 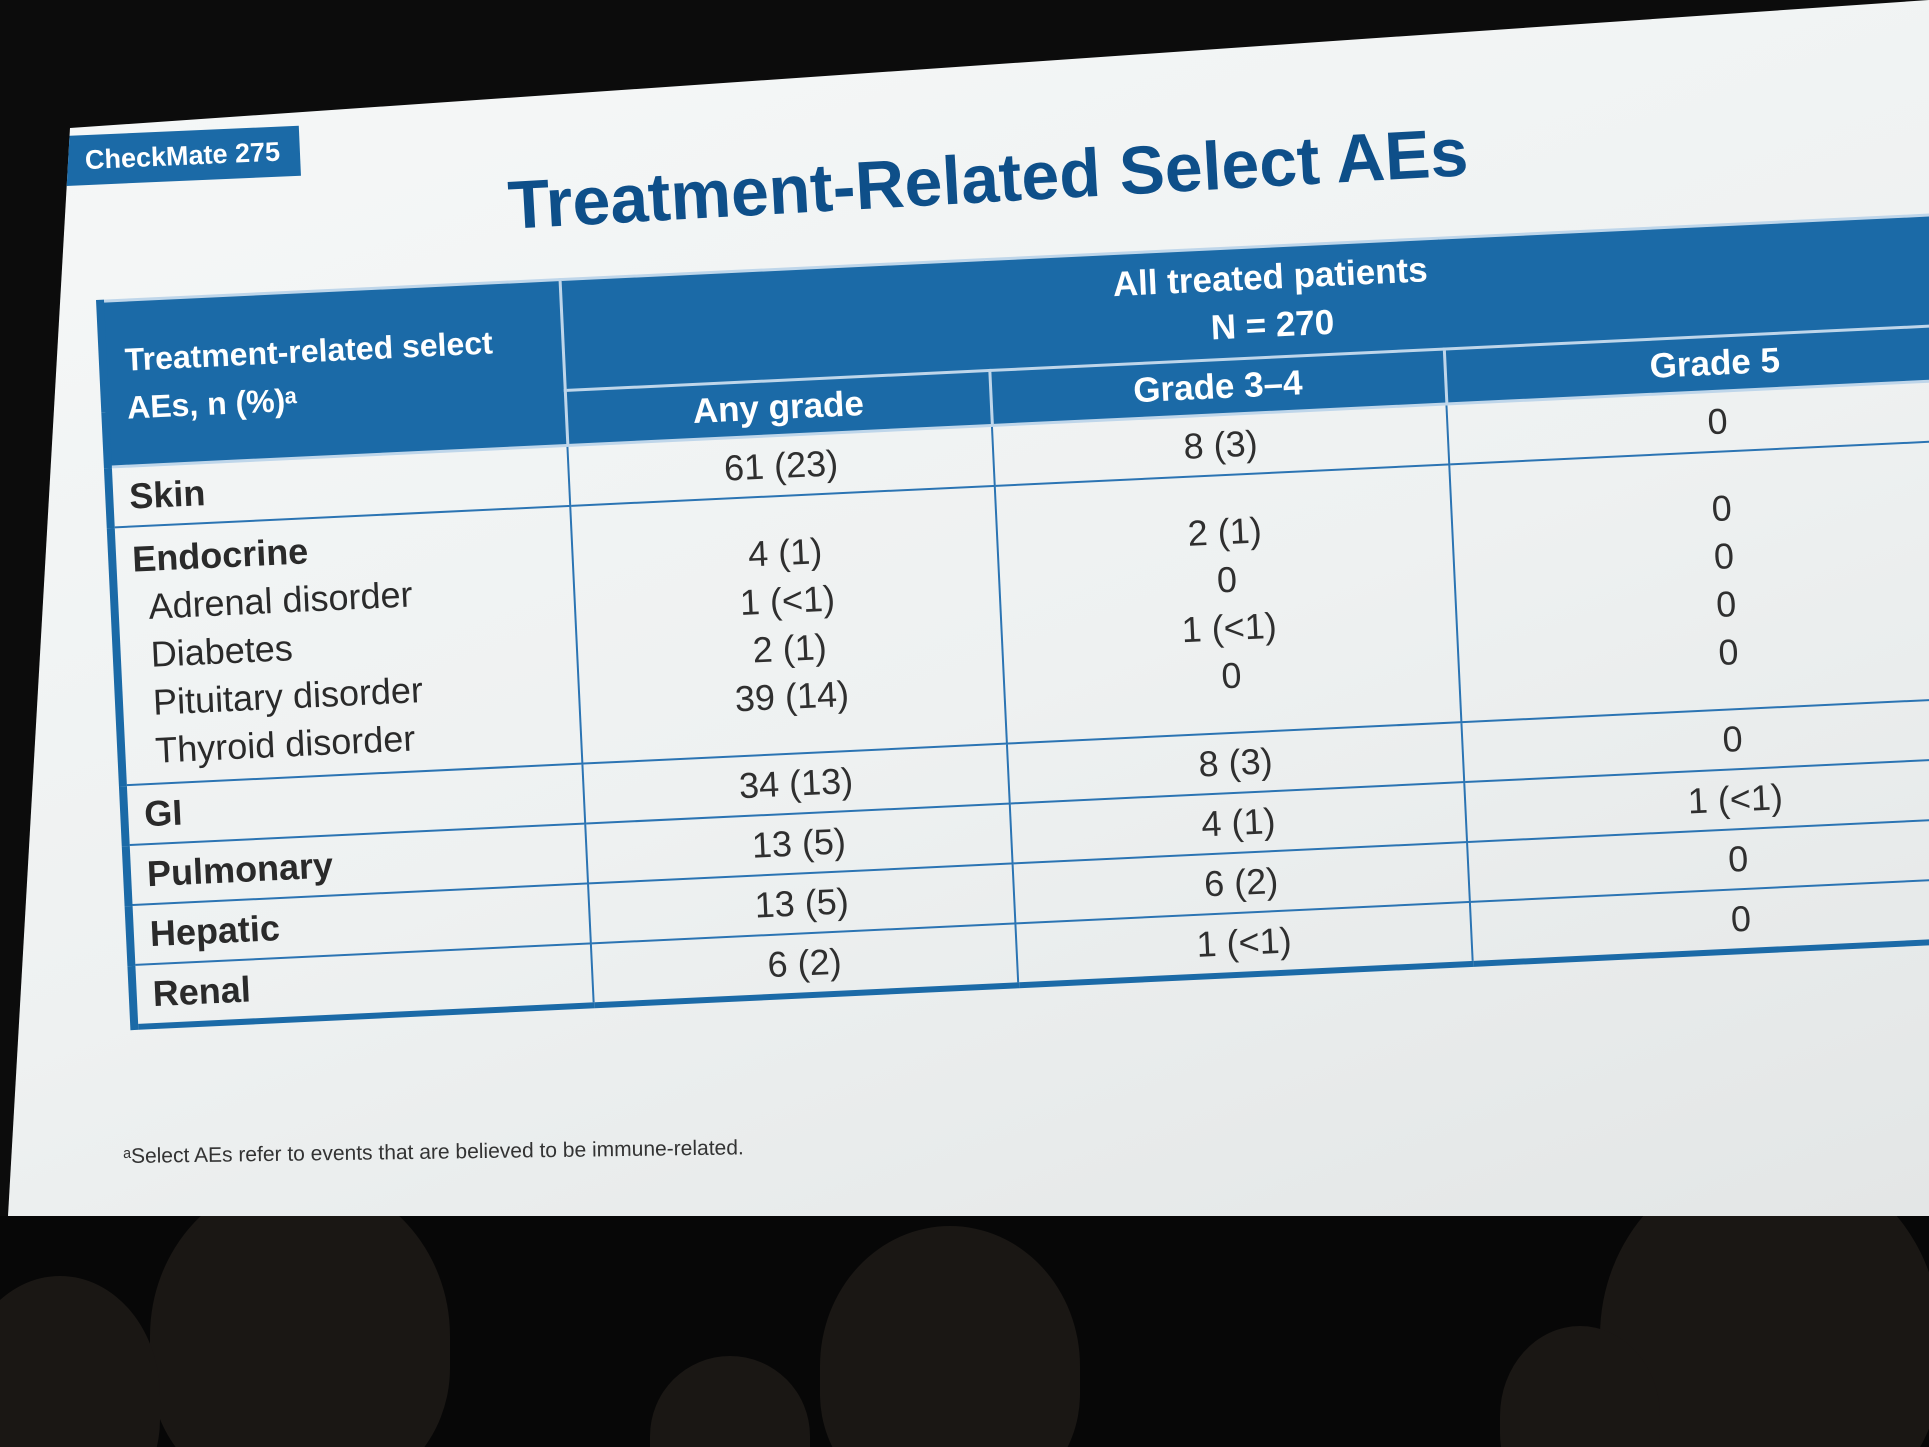 I want to click on cell-endocrine-g34: 2 (1) 0 1 (<1) 0, so click(x=1228, y=604).